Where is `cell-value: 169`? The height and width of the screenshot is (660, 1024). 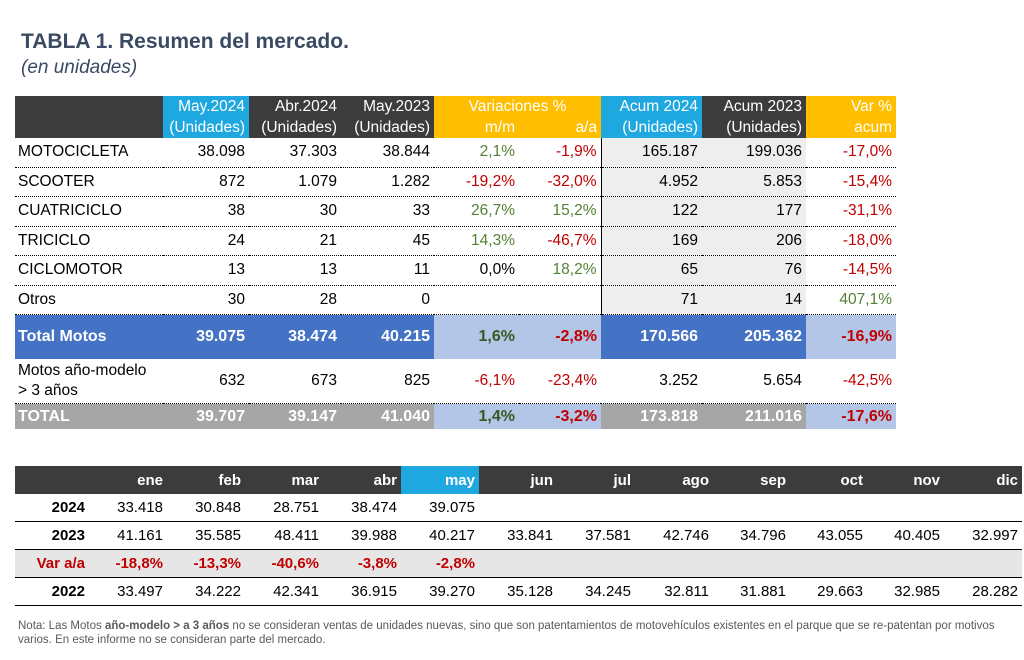 cell-value: 169 is located at coordinates (651, 241).